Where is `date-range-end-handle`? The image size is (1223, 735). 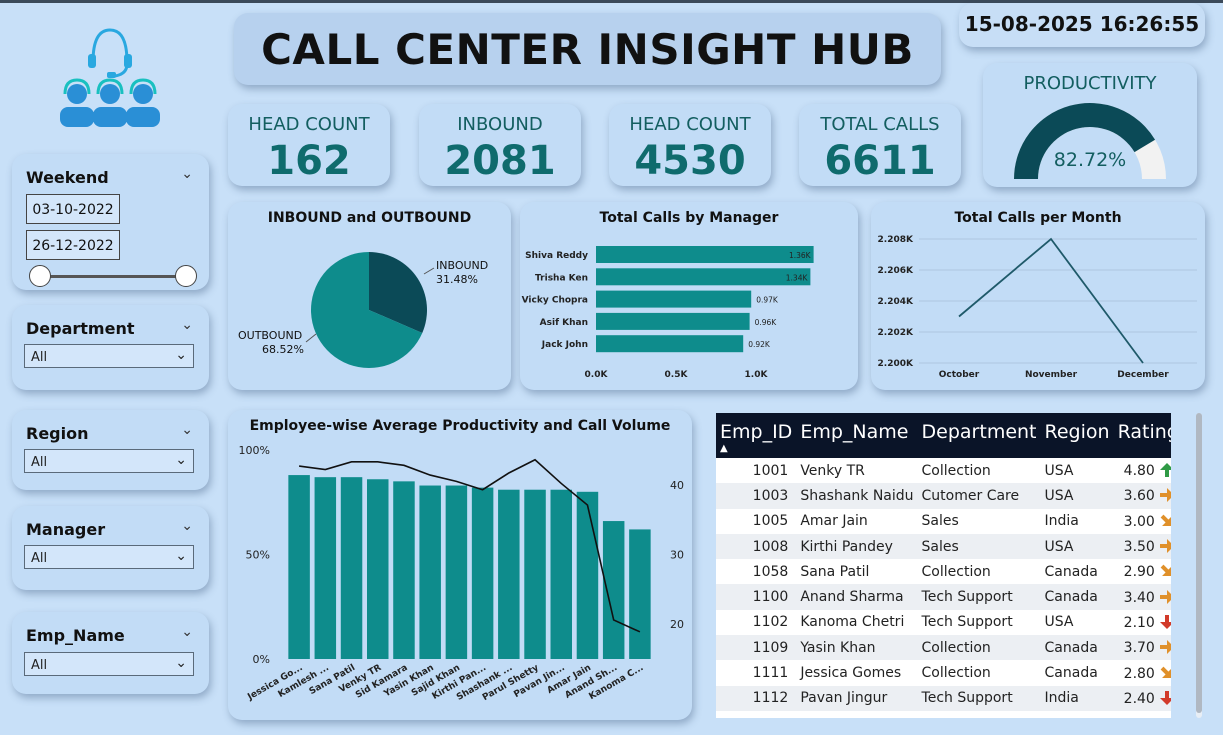 date-range-end-handle is located at coordinates (186, 276).